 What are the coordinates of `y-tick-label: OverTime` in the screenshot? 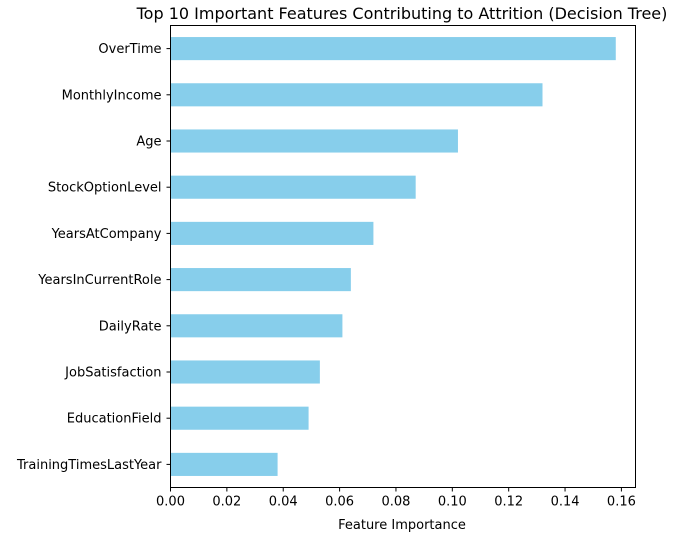 It's located at (129, 49).